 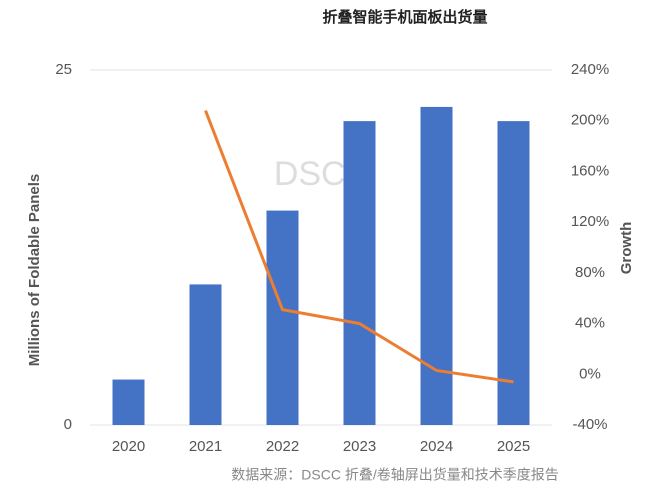 I want to click on chart-title: 折叠智能手机面板出货量, so click(x=404, y=17).